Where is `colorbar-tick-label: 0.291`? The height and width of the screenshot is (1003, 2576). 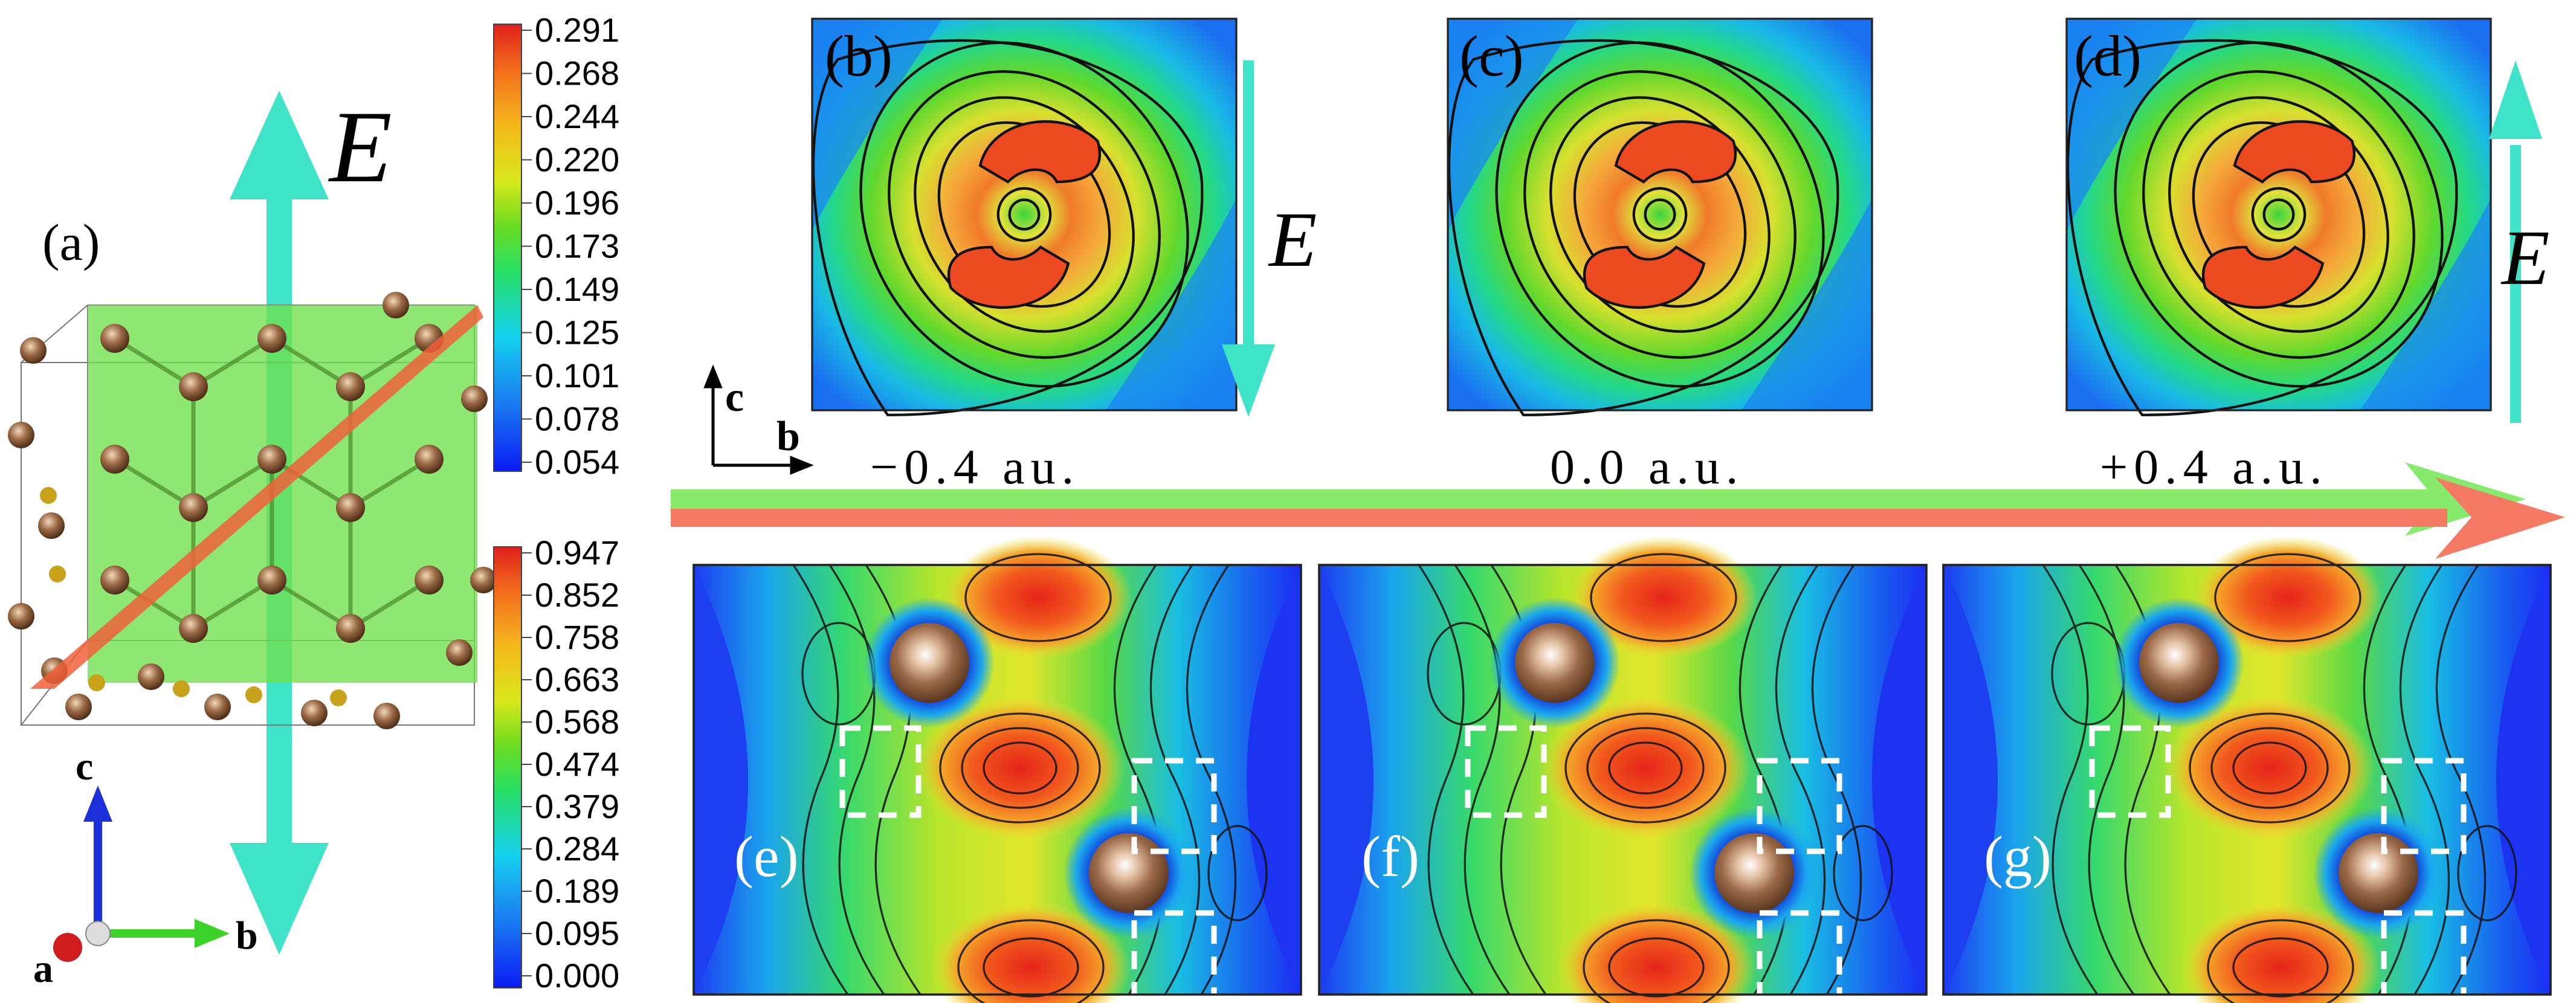 colorbar-tick-label: 0.291 is located at coordinates (577, 30).